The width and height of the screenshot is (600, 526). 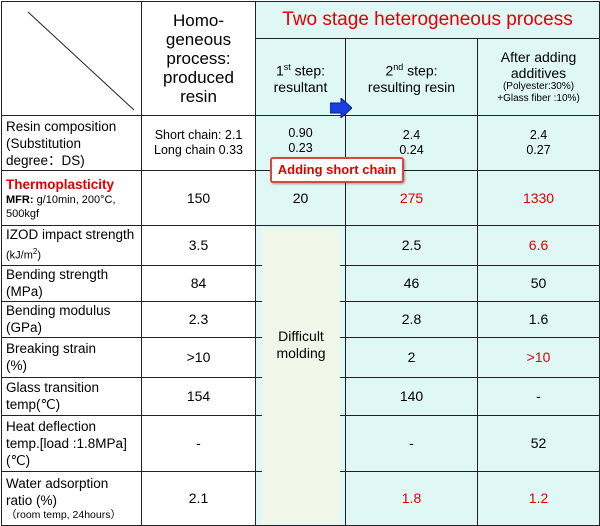 What do you see at coordinates (411, 283) in the screenshot?
I see `cell-step2: 46` at bounding box center [411, 283].